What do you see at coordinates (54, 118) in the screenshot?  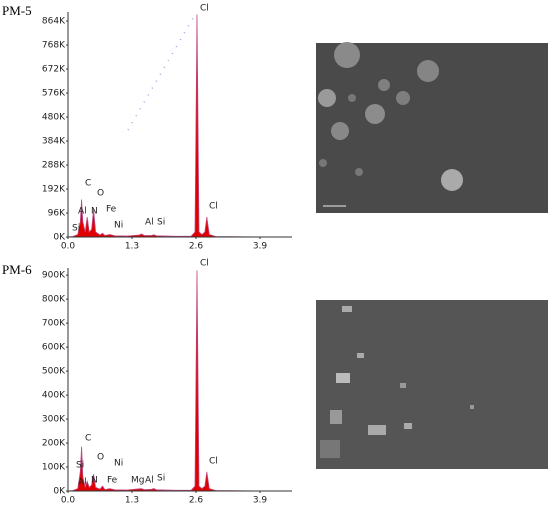 I see `y-tick-label: 480K` at bounding box center [54, 118].